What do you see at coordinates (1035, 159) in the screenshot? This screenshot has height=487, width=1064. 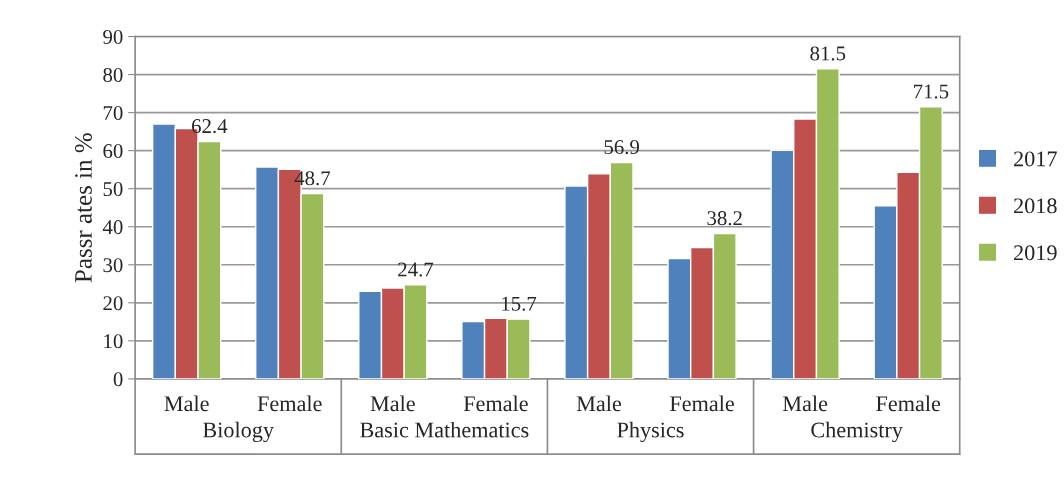 I see `legend-label: 2017` at bounding box center [1035, 159].